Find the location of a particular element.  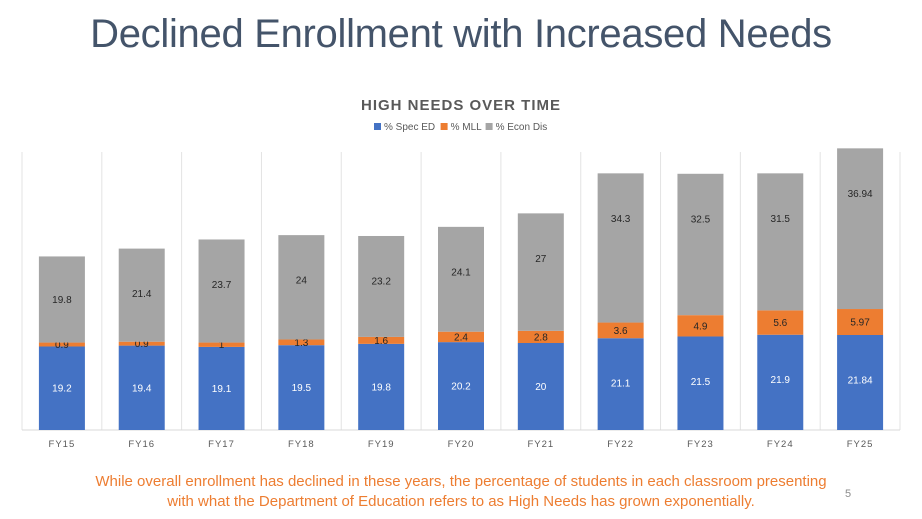

bar-segment-mll-fy25 is located at coordinates (860, 322).